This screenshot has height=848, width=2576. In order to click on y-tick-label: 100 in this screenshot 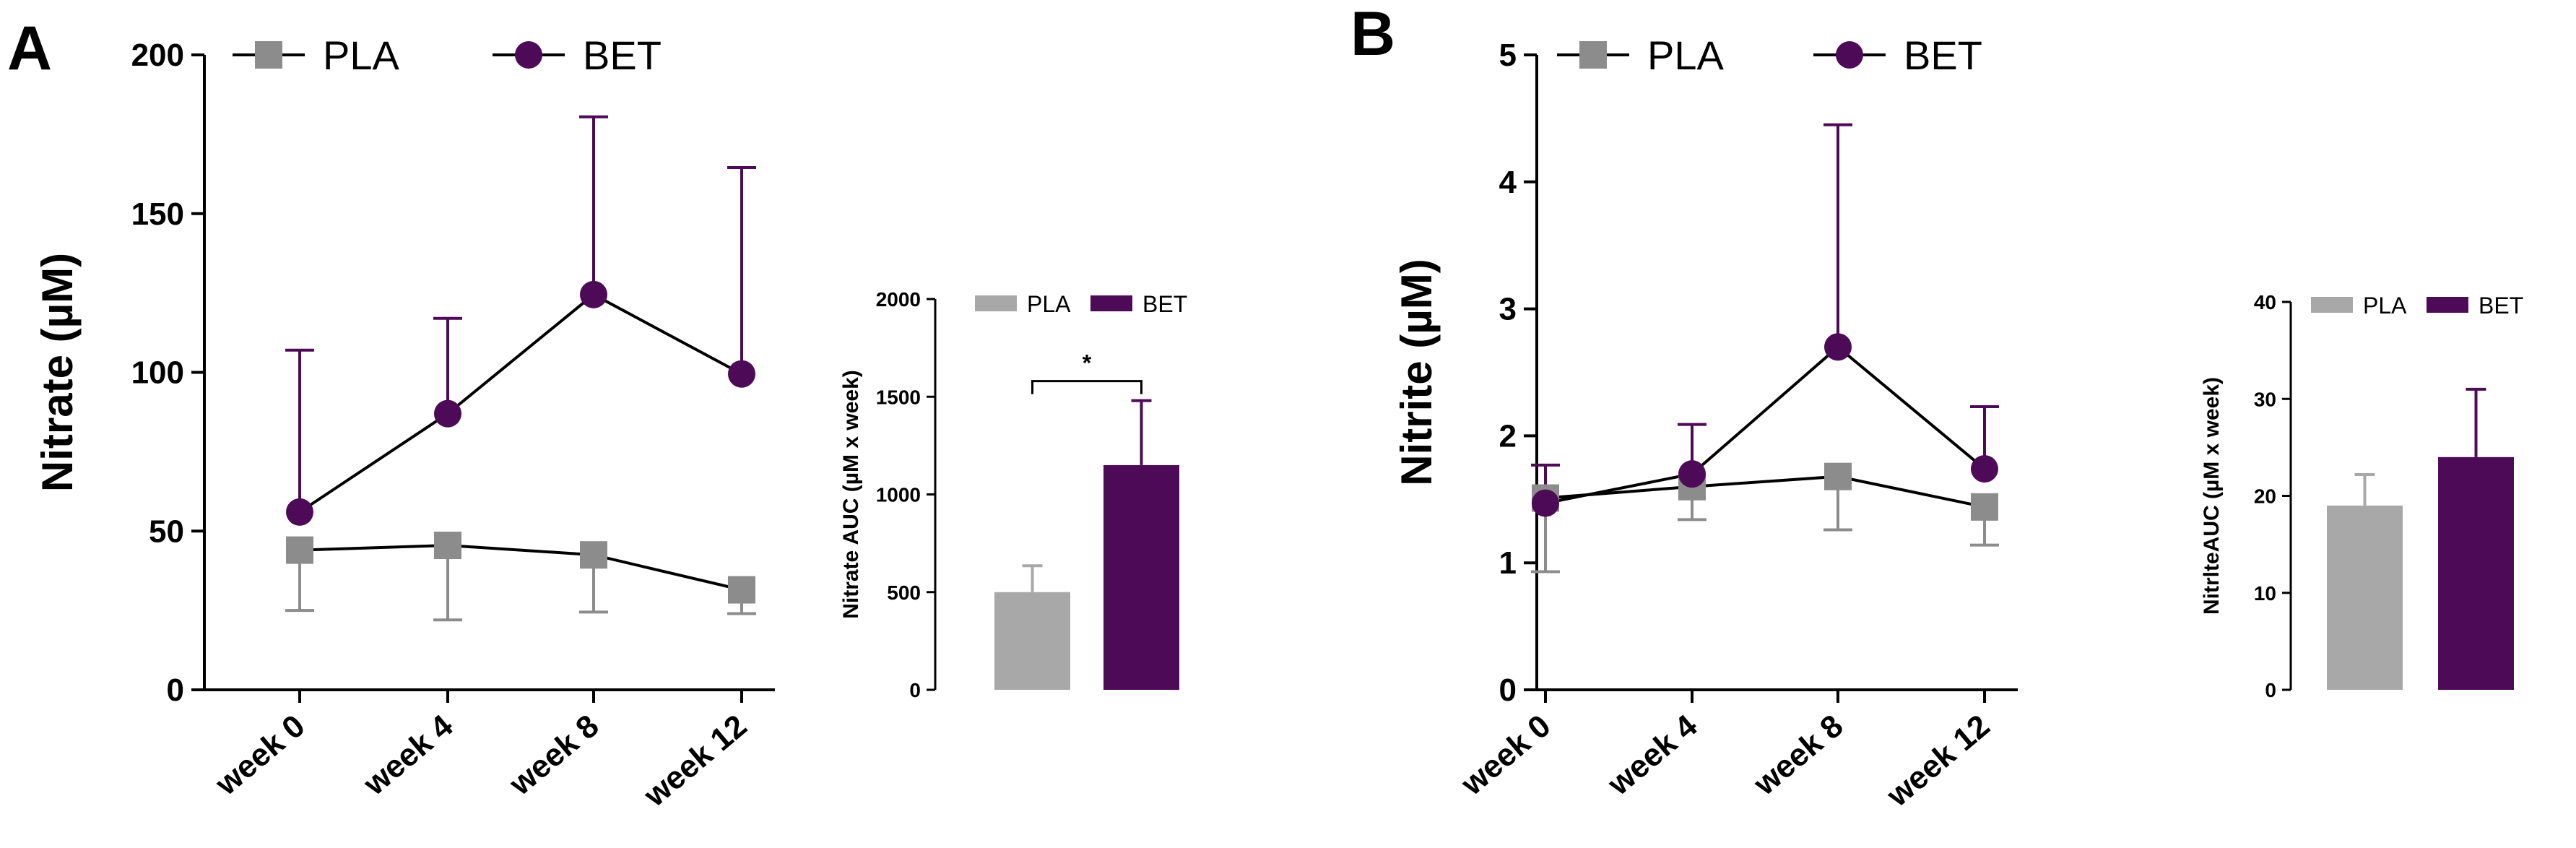, I will do `click(157, 373)`.